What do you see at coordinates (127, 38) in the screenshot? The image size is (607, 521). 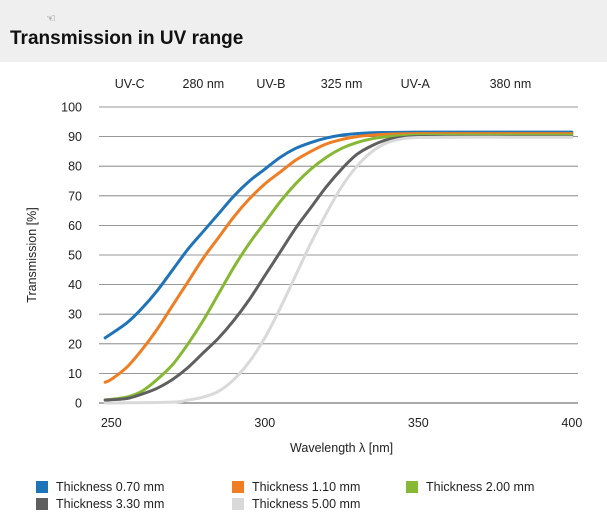 I see `chart-title: Transmission in UV range` at bounding box center [127, 38].